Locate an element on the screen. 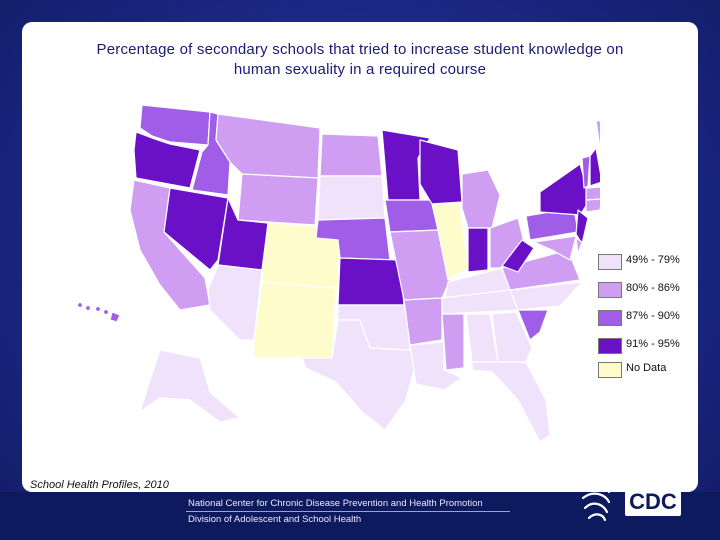 Image resolution: width=720 pixels, height=540 pixels. state-in is located at coordinates (478, 250).